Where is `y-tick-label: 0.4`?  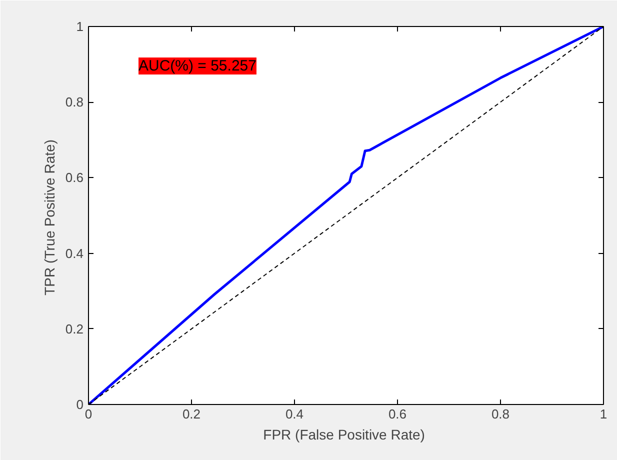
y-tick-label: 0.4 is located at coordinates (74, 253).